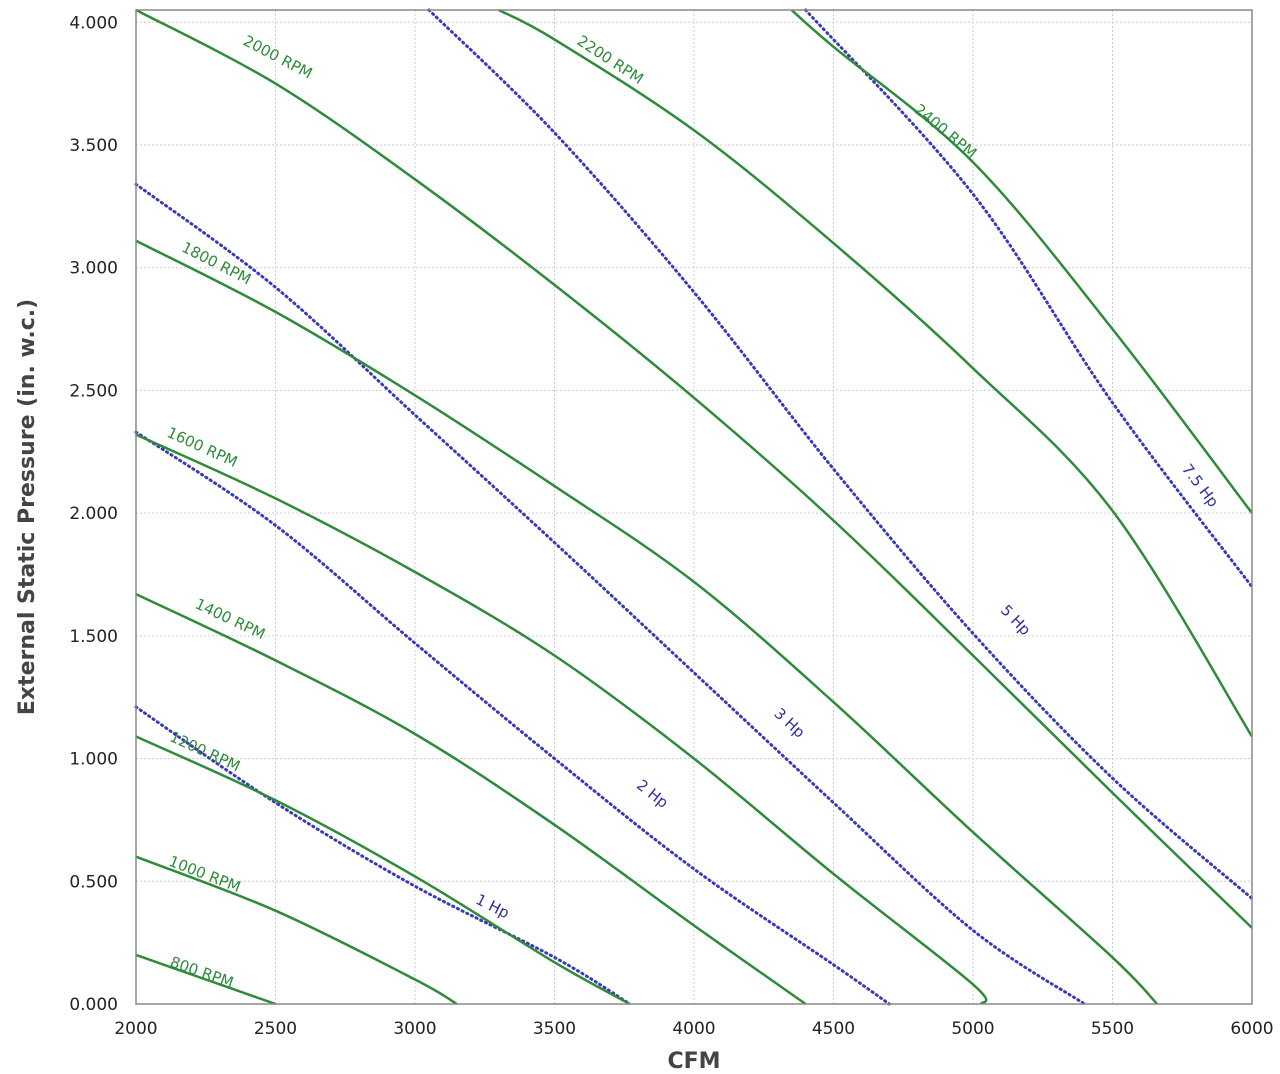  What do you see at coordinates (610, 60) in the screenshot?
I see `rpm-label-2200-rpm: 2200 RPM` at bounding box center [610, 60].